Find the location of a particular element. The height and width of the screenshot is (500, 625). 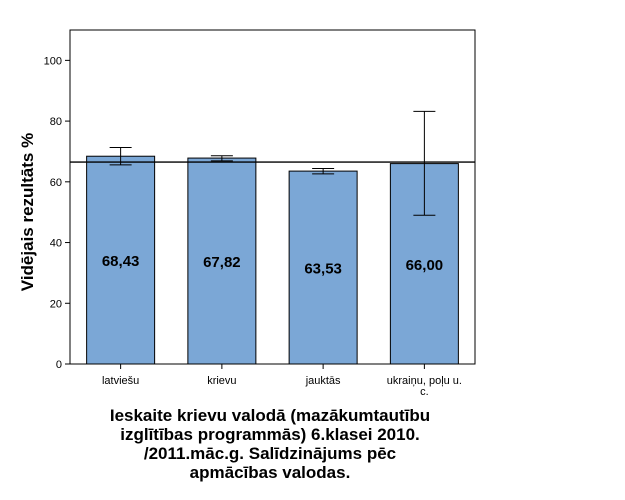

x-tick-label: ukraiņu, poļu u. is located at coordinates (424, 381).